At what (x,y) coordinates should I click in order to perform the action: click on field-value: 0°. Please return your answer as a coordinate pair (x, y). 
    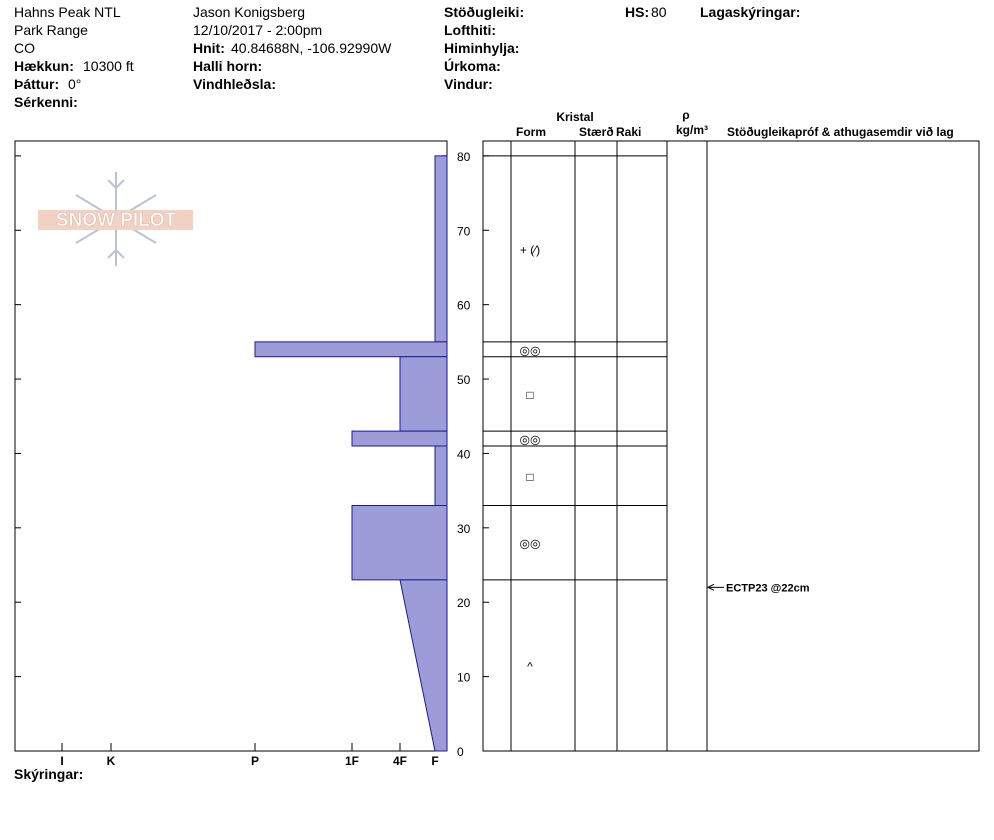
    Looking at the image, I should click on (74, 84).